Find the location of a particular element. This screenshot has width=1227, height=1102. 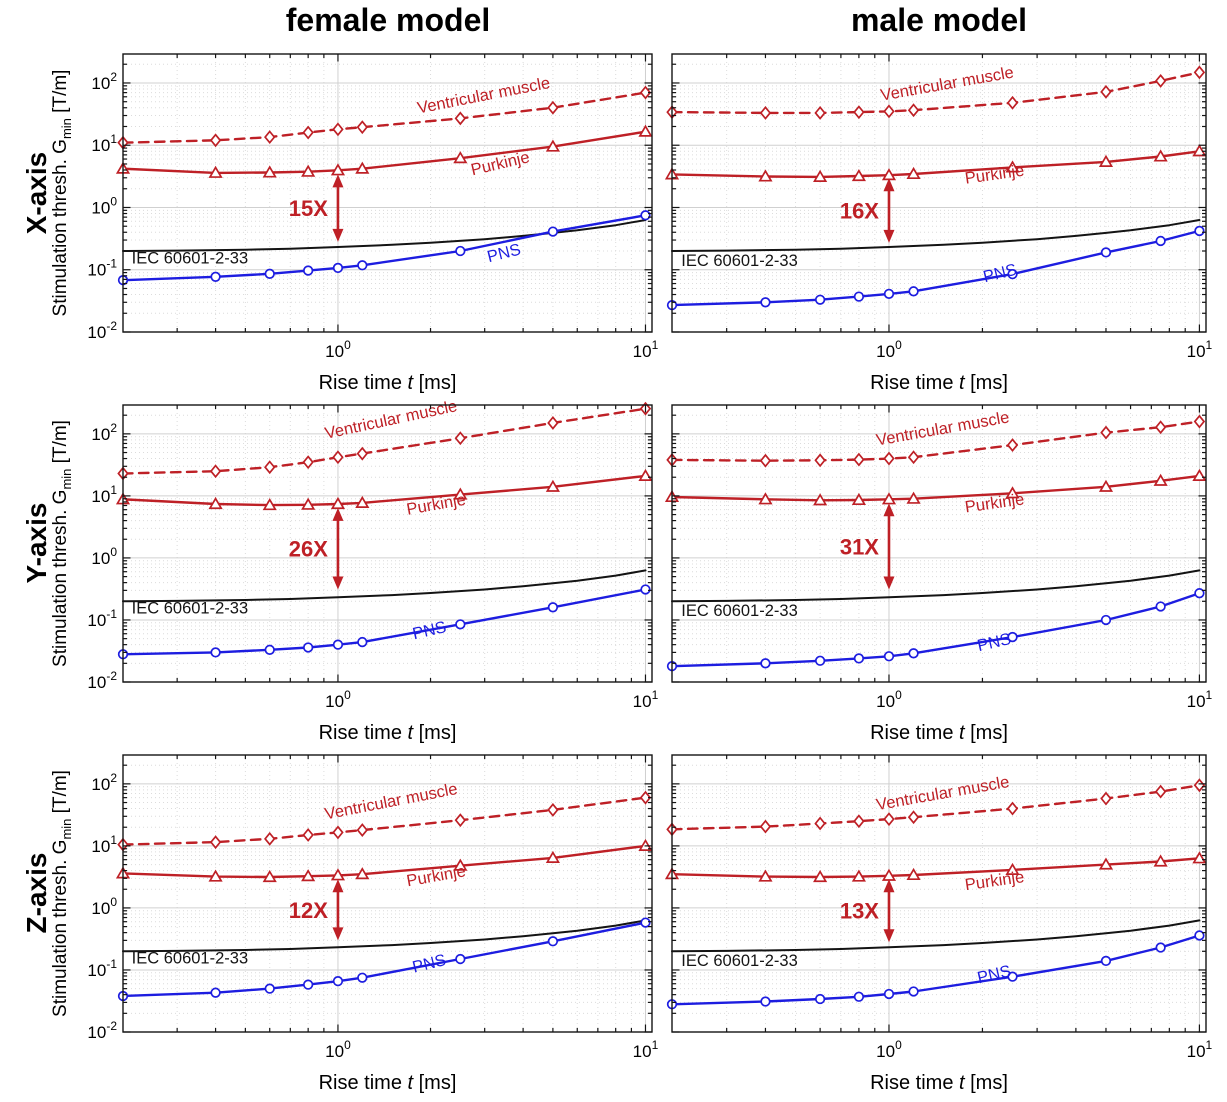

ratio-label: 16X is located at coordinates (859, 211).